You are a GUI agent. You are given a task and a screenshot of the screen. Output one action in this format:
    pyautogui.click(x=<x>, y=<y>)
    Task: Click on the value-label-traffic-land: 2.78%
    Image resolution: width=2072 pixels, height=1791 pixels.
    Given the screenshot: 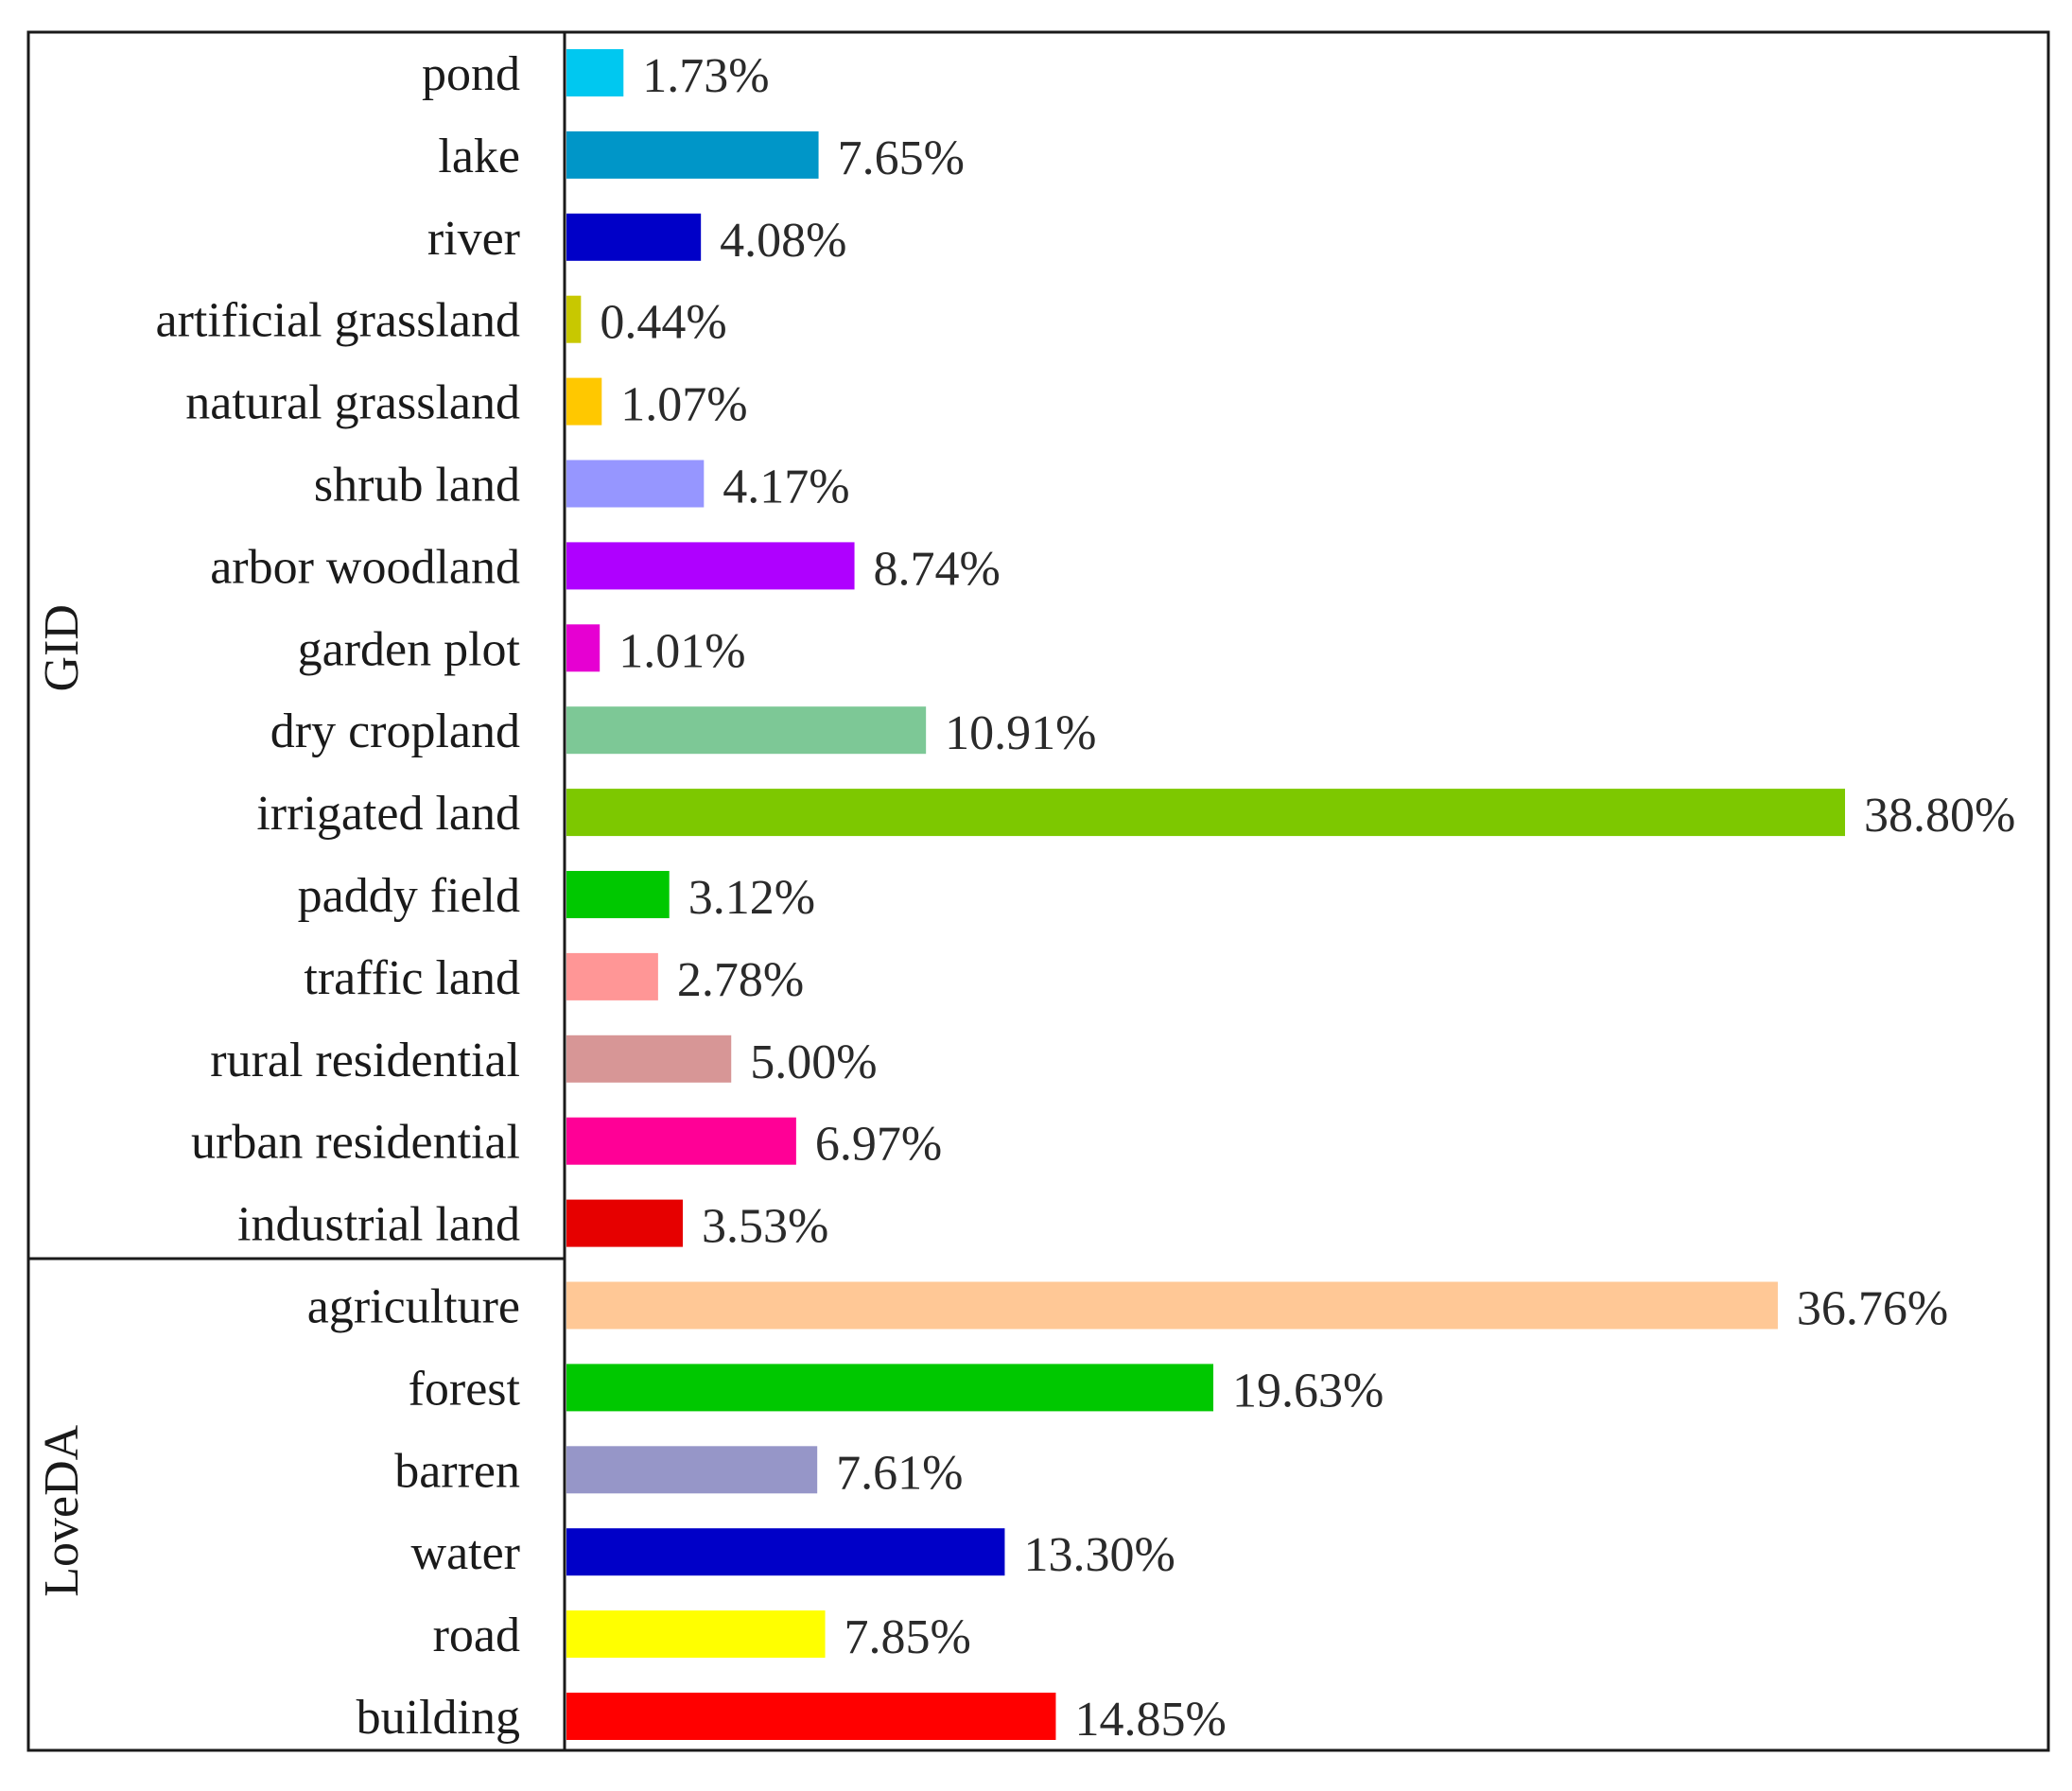 What is the action you would take?
    pyautogui.click(x=740, y=980)
    